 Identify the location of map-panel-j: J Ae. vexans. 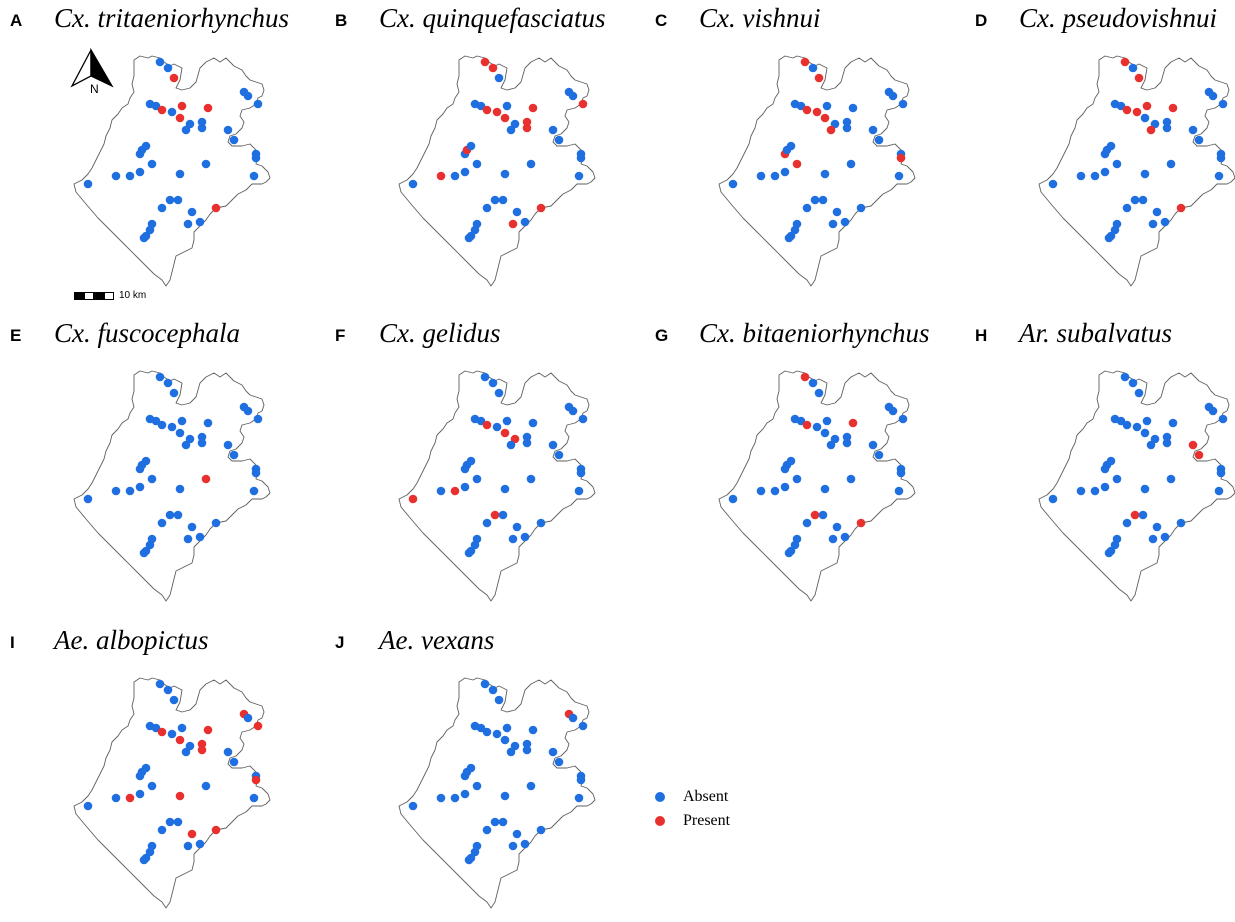
(485, 772).